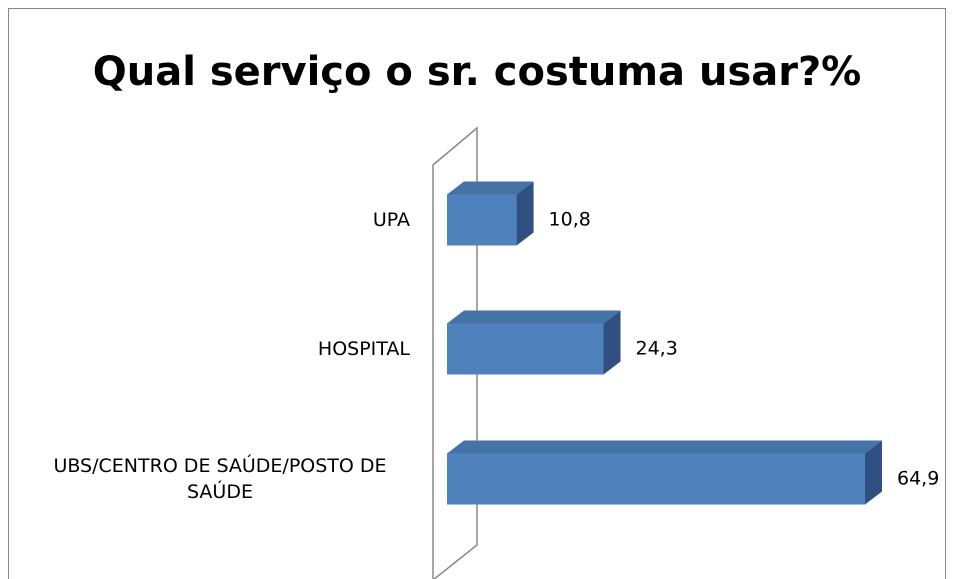 The image size is (954, 579). What do you see at coordinates (570, 220) in the screenshot?
I see `value-label: 10,8` at bounding box center [570, 220].